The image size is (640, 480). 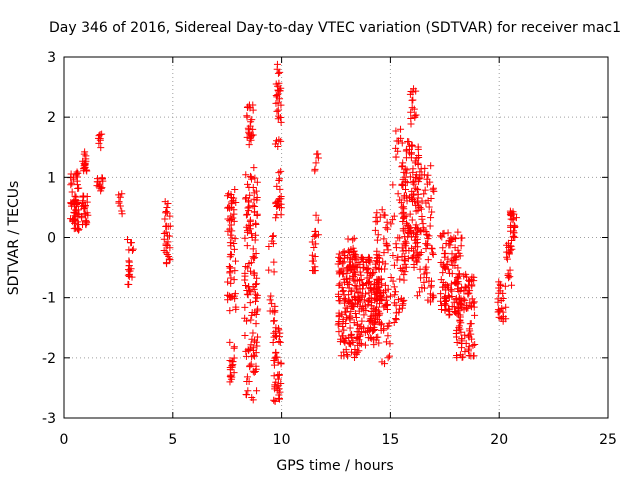 What do you see at coordinates (49, 419) in the screenshot?
I see `y-tick-label: -3` at bounding box center [49, 419].